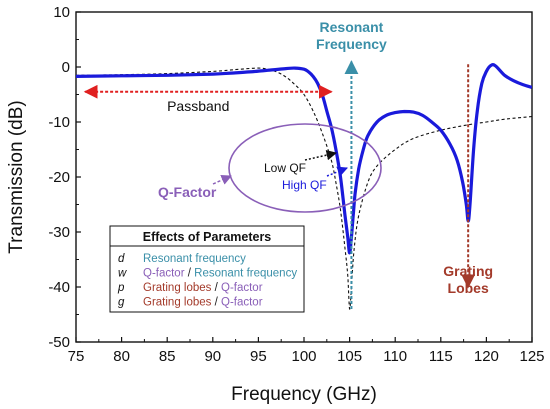  What do you see at coordinates (222, 180) in the screenshot?
I see `q-factor-arrow` at bounding box center [222, 180].